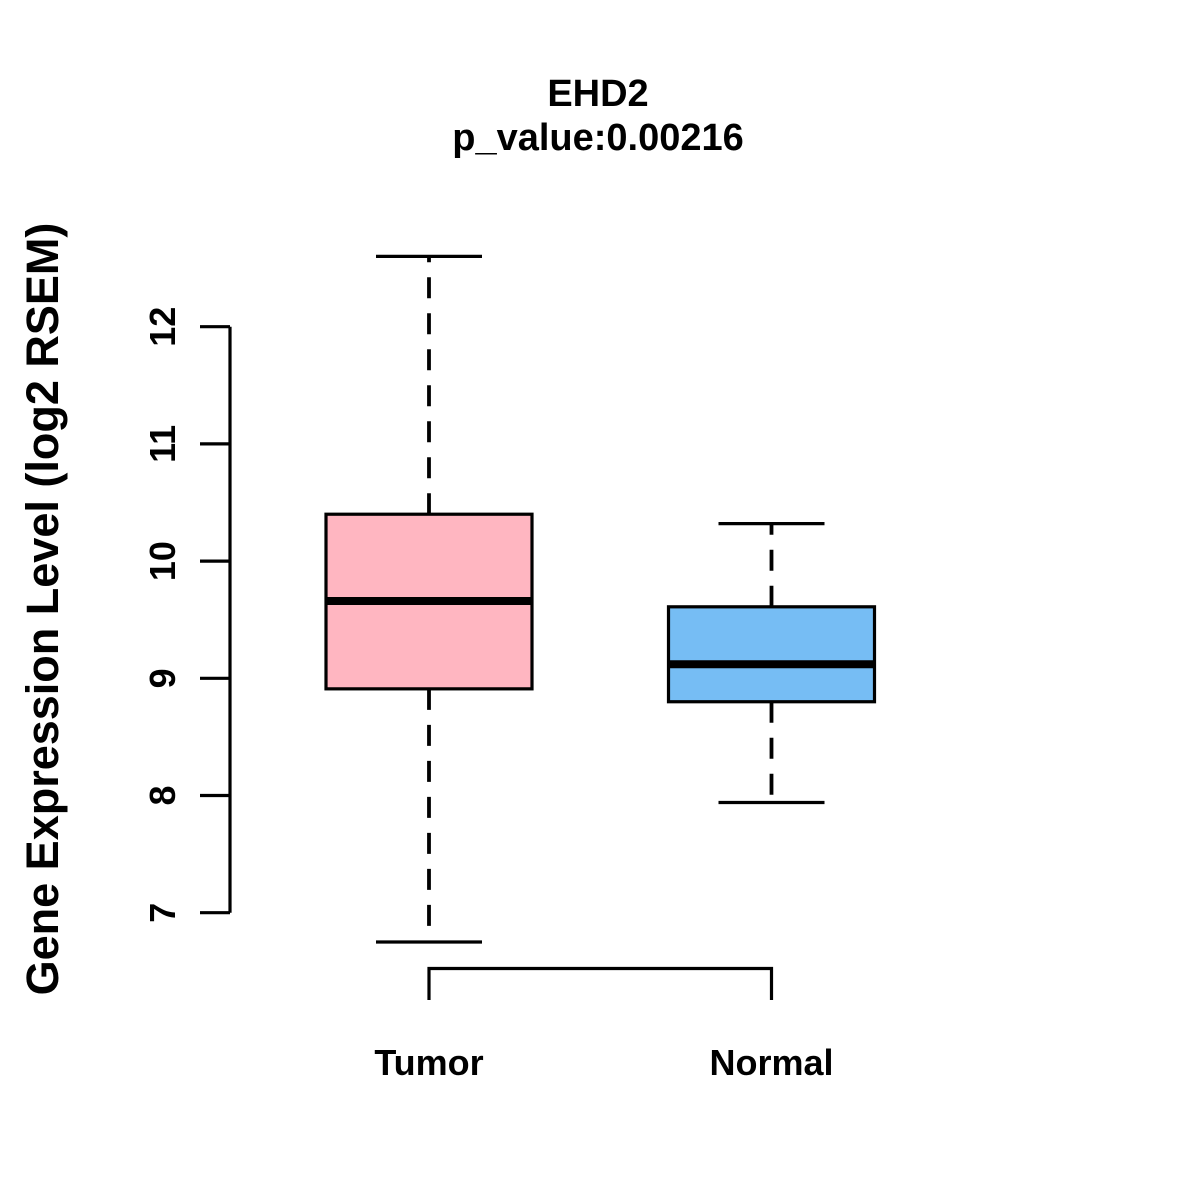  I want to click on comparison-bracket, so click(600, 983).